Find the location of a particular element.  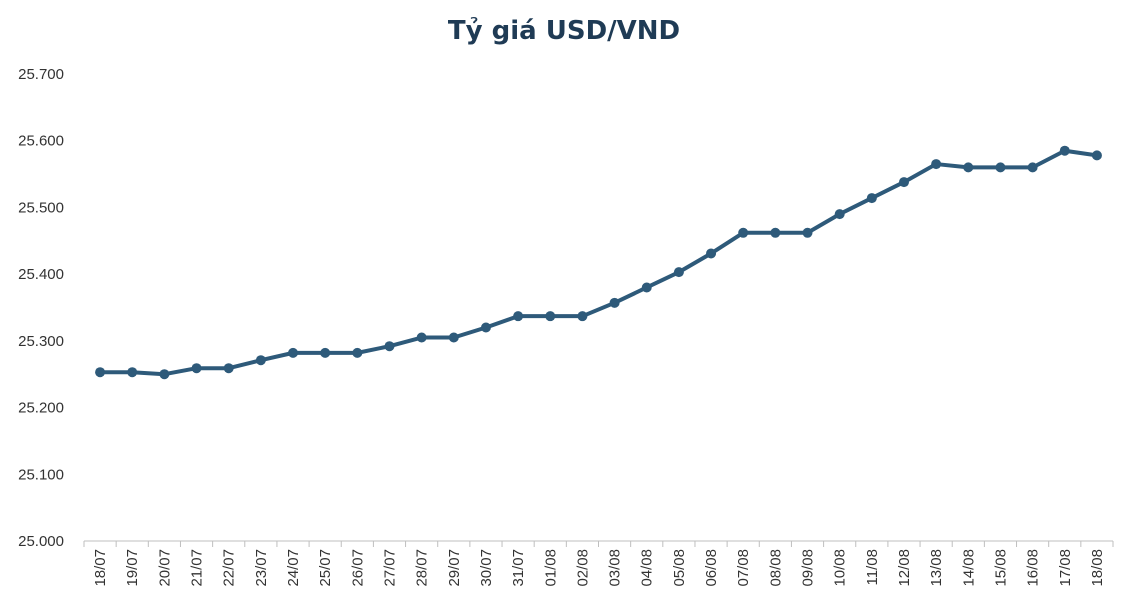

x-tick-label: 03/08 is located at coordinates (615, 568).